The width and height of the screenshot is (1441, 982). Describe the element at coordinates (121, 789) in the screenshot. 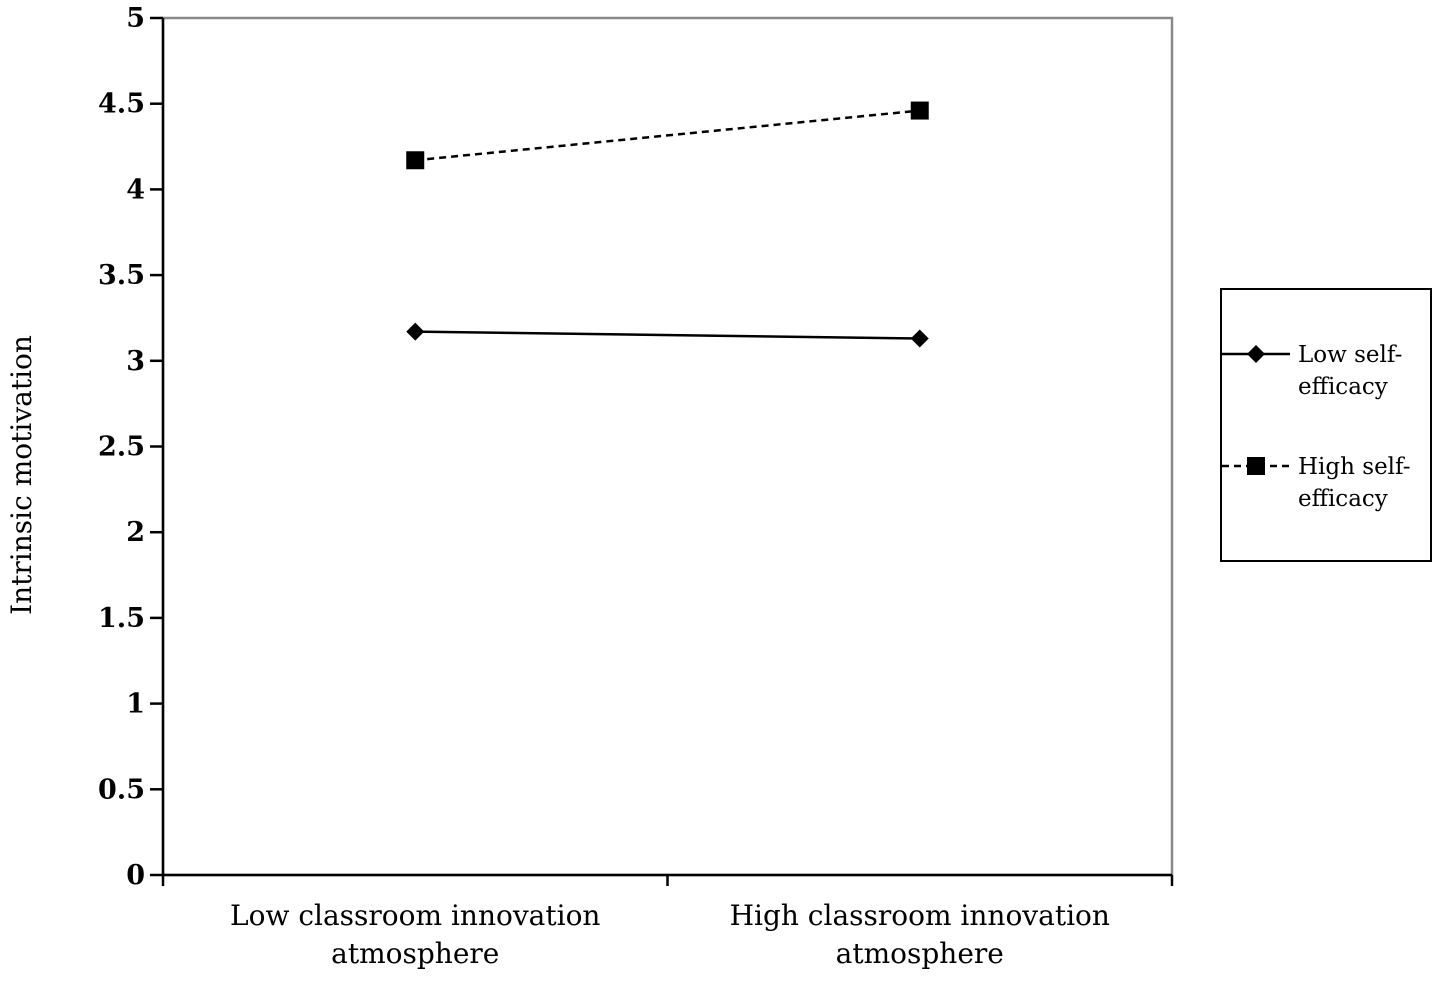

I see `y-tick-label: 0.5` at that location.